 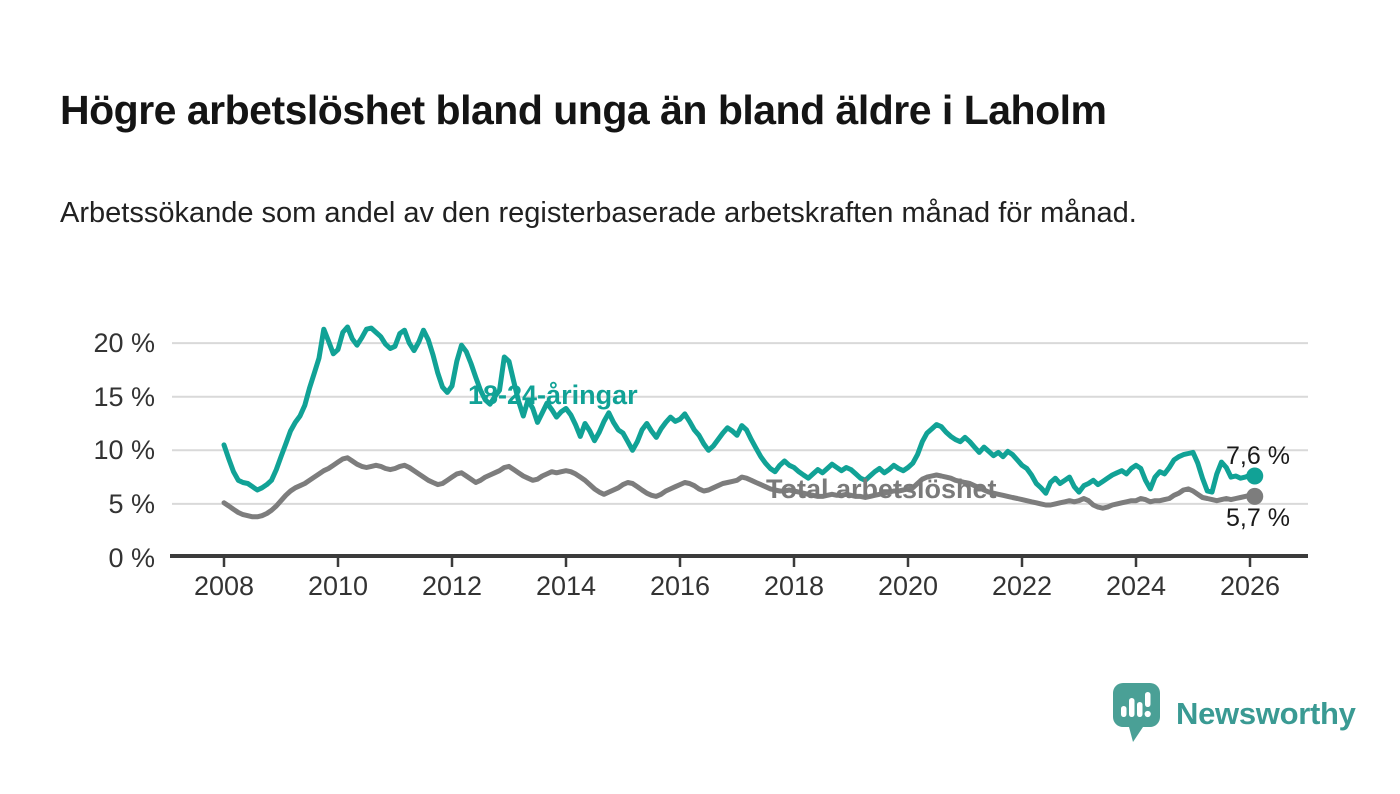 I want to click on x-tick-label: 2018, so click(x=794, y=586).